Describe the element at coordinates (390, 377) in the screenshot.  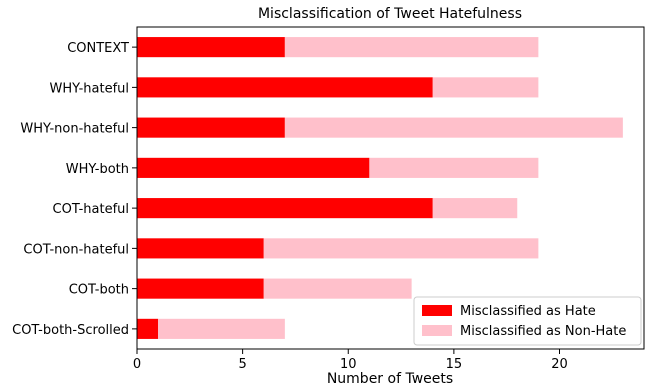
I see `x-axis-label: Number of Tweets` at that location.